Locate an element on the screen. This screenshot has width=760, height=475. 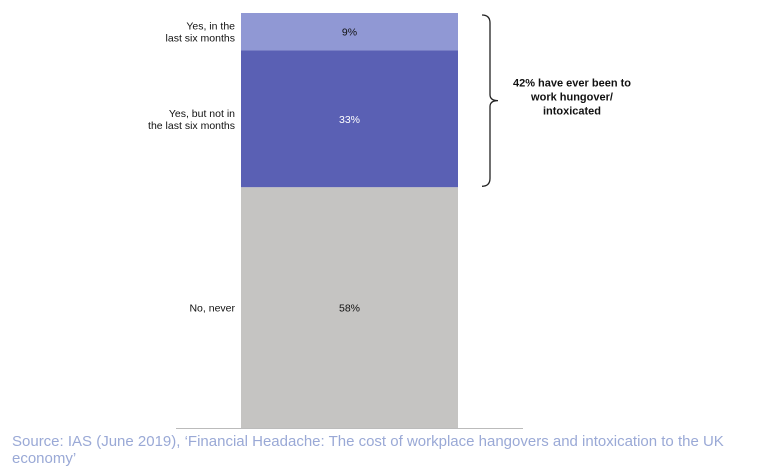
annotation-text: 42% have ever been to is located at coordinates (572, 84).